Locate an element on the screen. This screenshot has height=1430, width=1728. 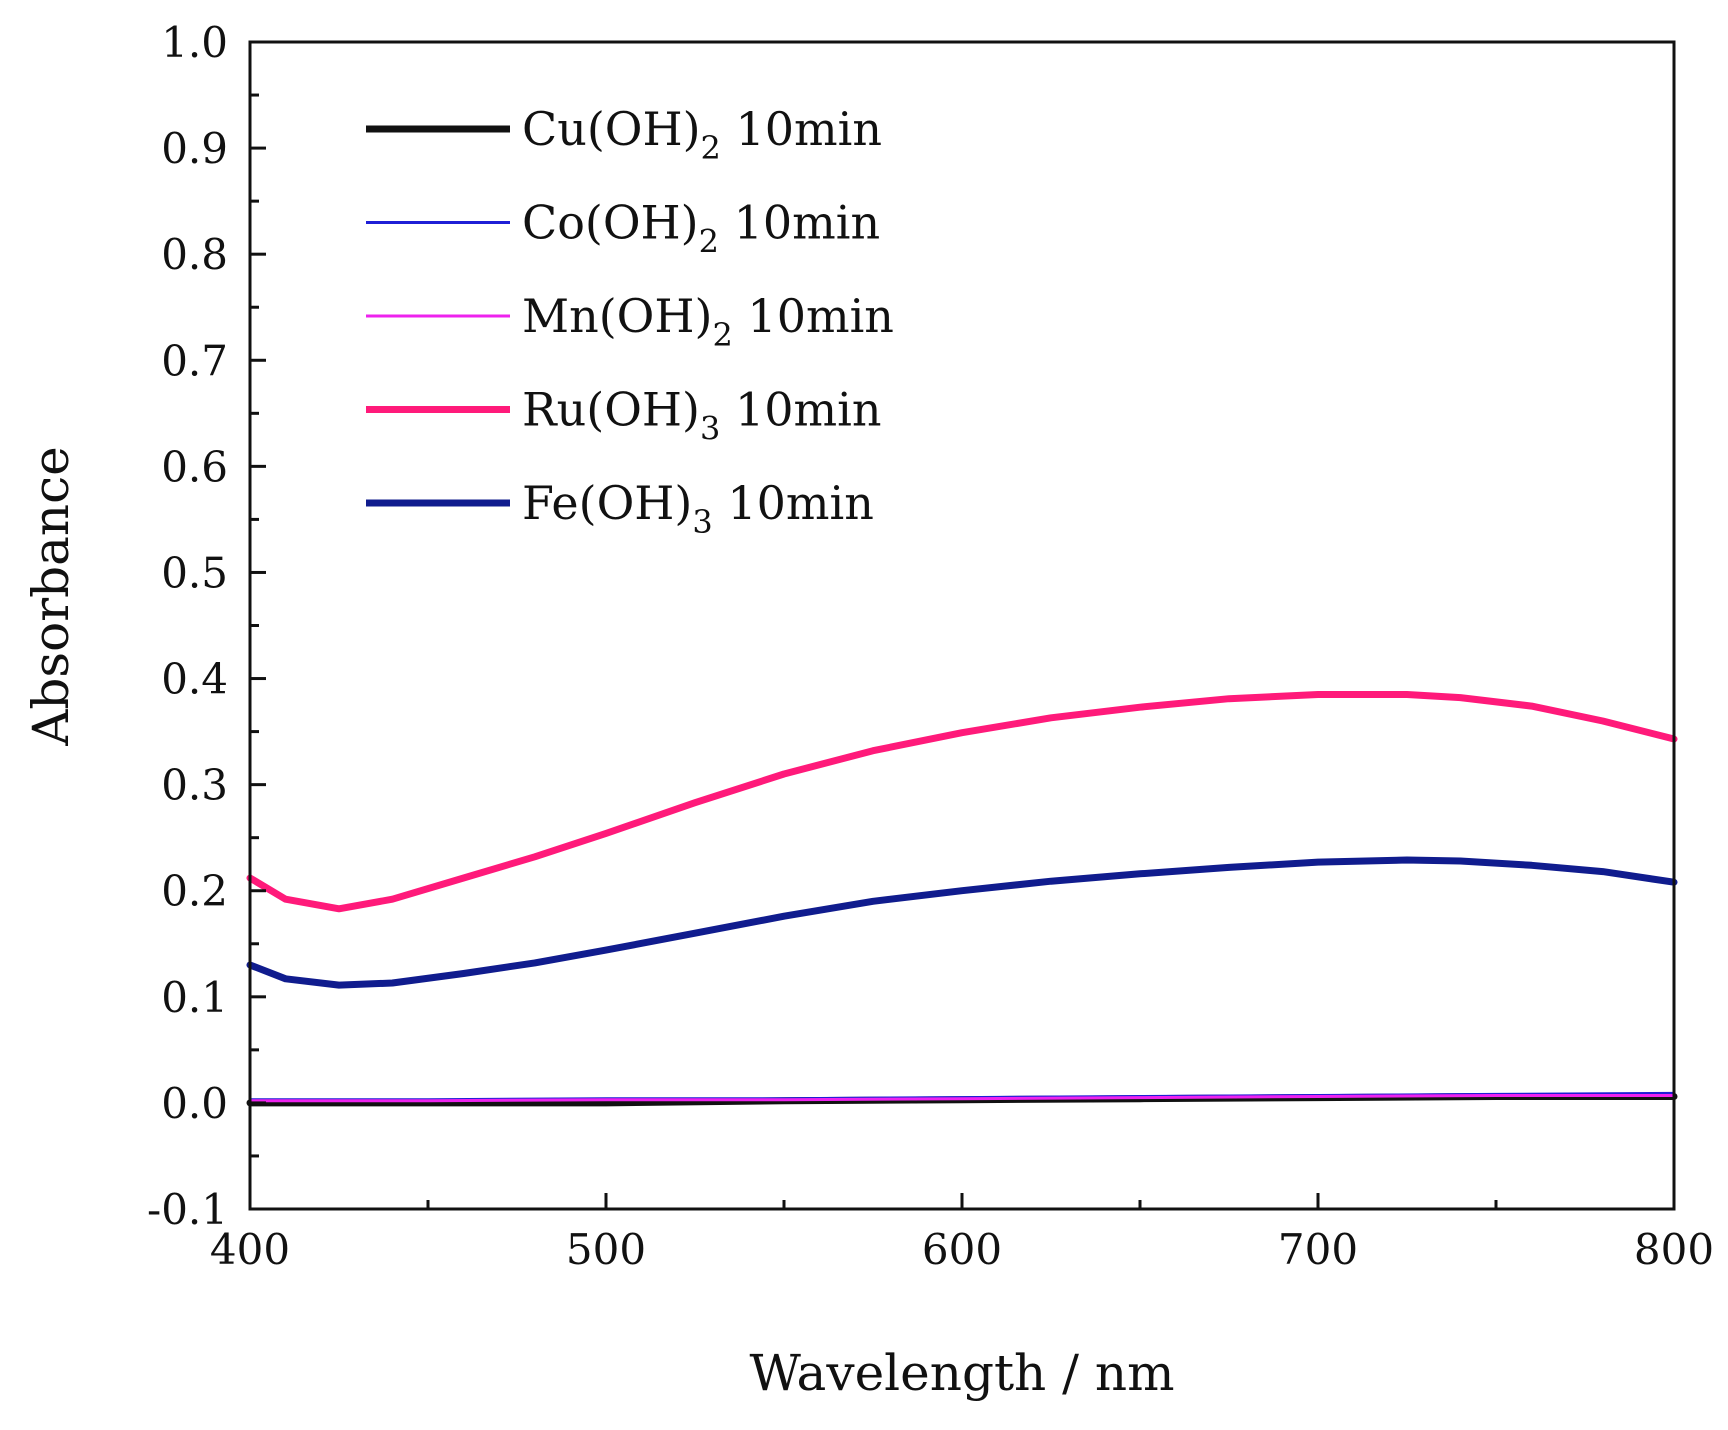
y-tick-label: 0.6 is located at coordinates (194, 466).